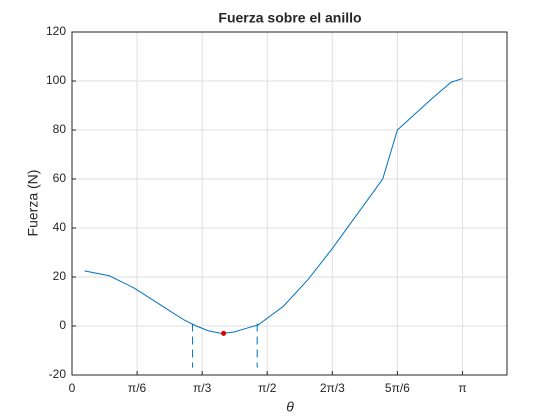 The width and height of the screenshot is (560, 420). I want to click on x-tick-label: π/3, so click(202, 388).